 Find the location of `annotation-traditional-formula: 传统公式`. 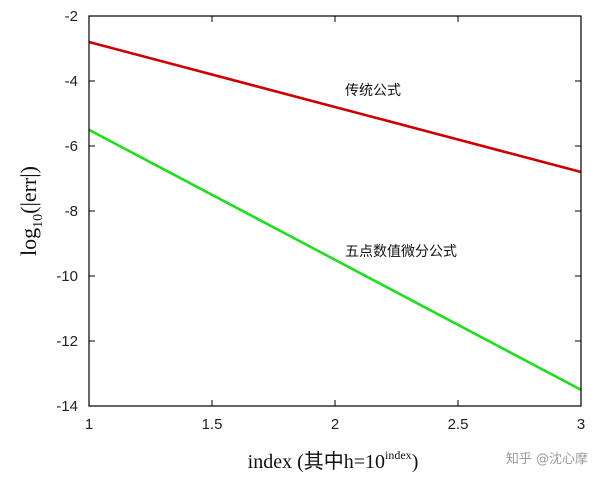

annotation-traditional-formula: 传统公式 is located at coordinates (373, 91).